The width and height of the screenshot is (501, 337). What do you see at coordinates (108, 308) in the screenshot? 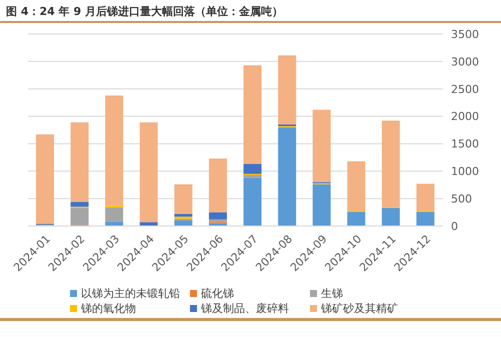
I see `legend-label: 锑的氧化物` at bounding box center [108, 308].